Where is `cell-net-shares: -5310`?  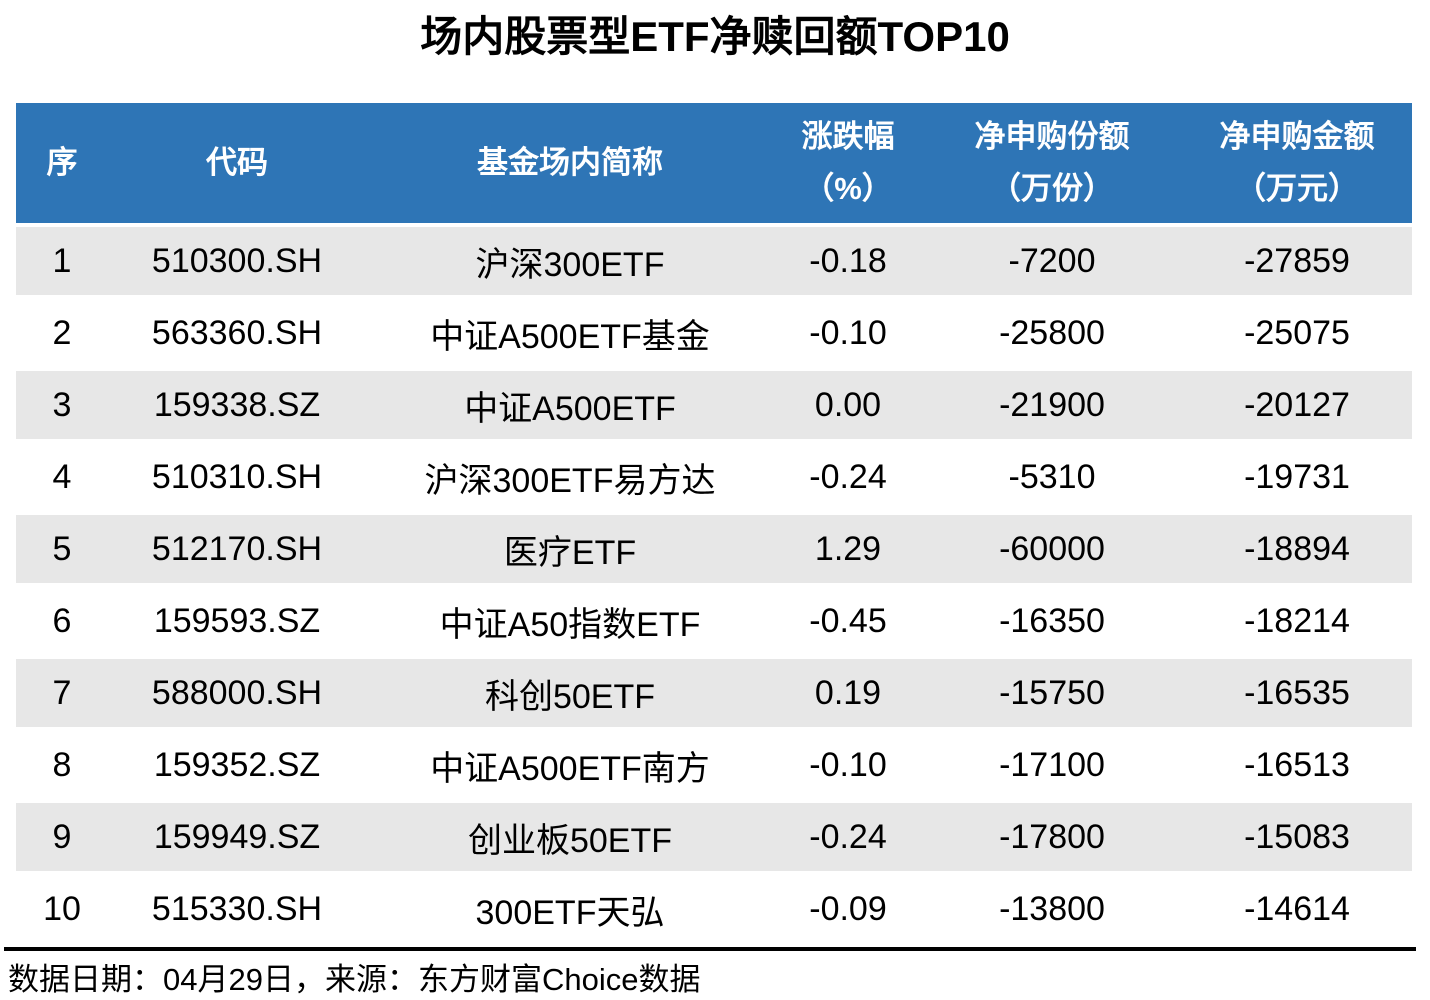 cell-net-shares: -5310 is located at coordinates (1052, 478).